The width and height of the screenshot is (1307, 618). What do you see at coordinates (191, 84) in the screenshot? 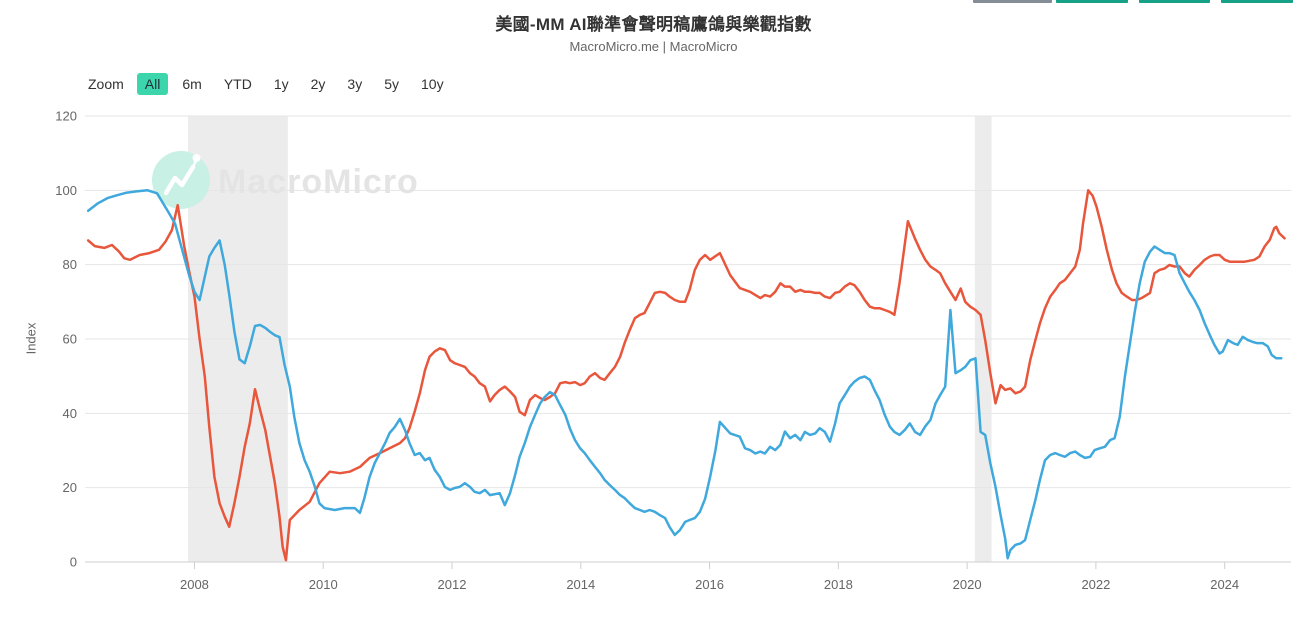
I see `zoom-range-button-6m: 6m` at bounding box center [191, 84].